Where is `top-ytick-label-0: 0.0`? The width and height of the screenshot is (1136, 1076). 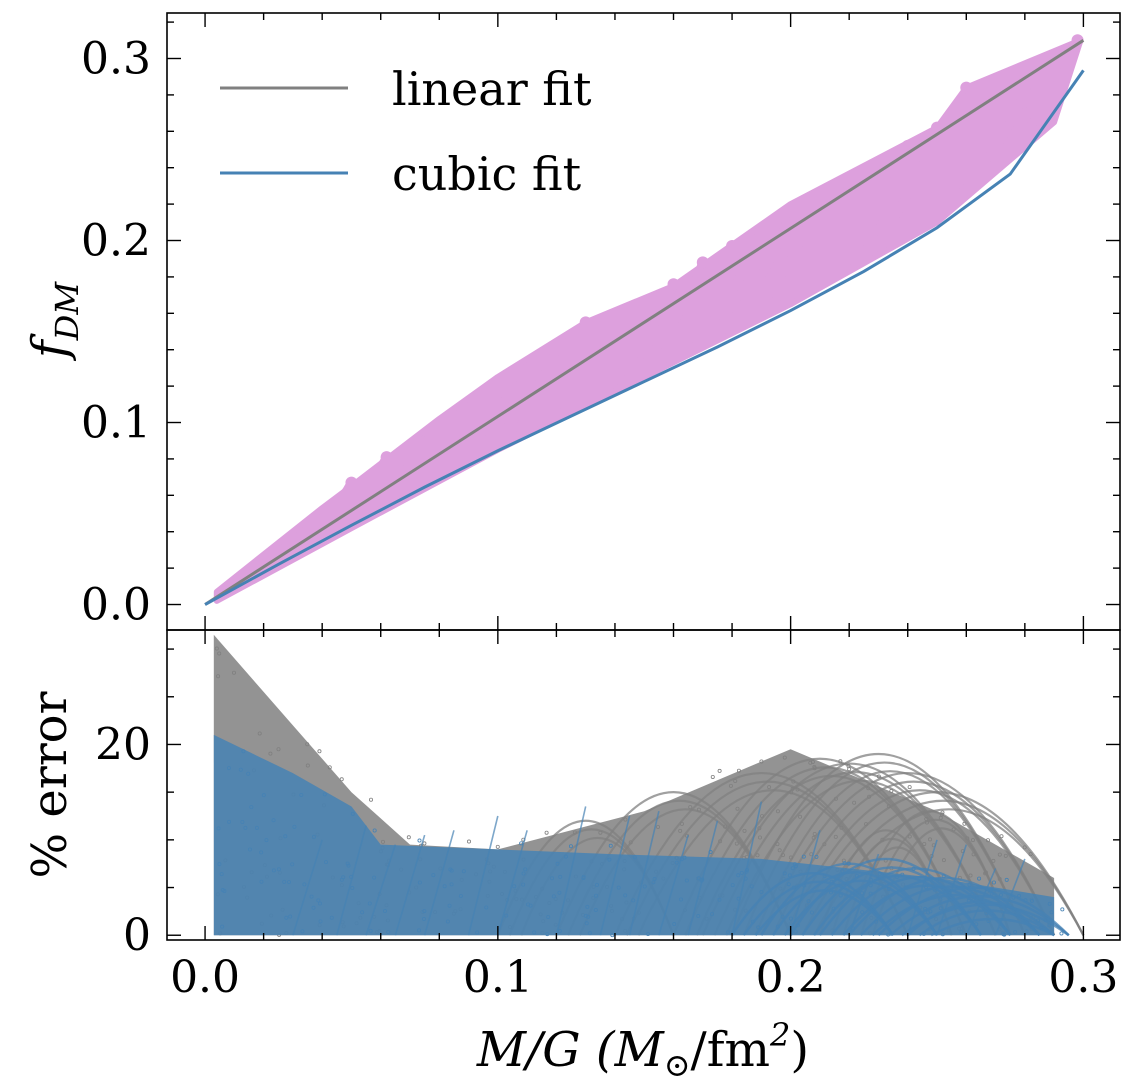
top-ytick-label-0: 0.0 is located at coordinates (116, 605).